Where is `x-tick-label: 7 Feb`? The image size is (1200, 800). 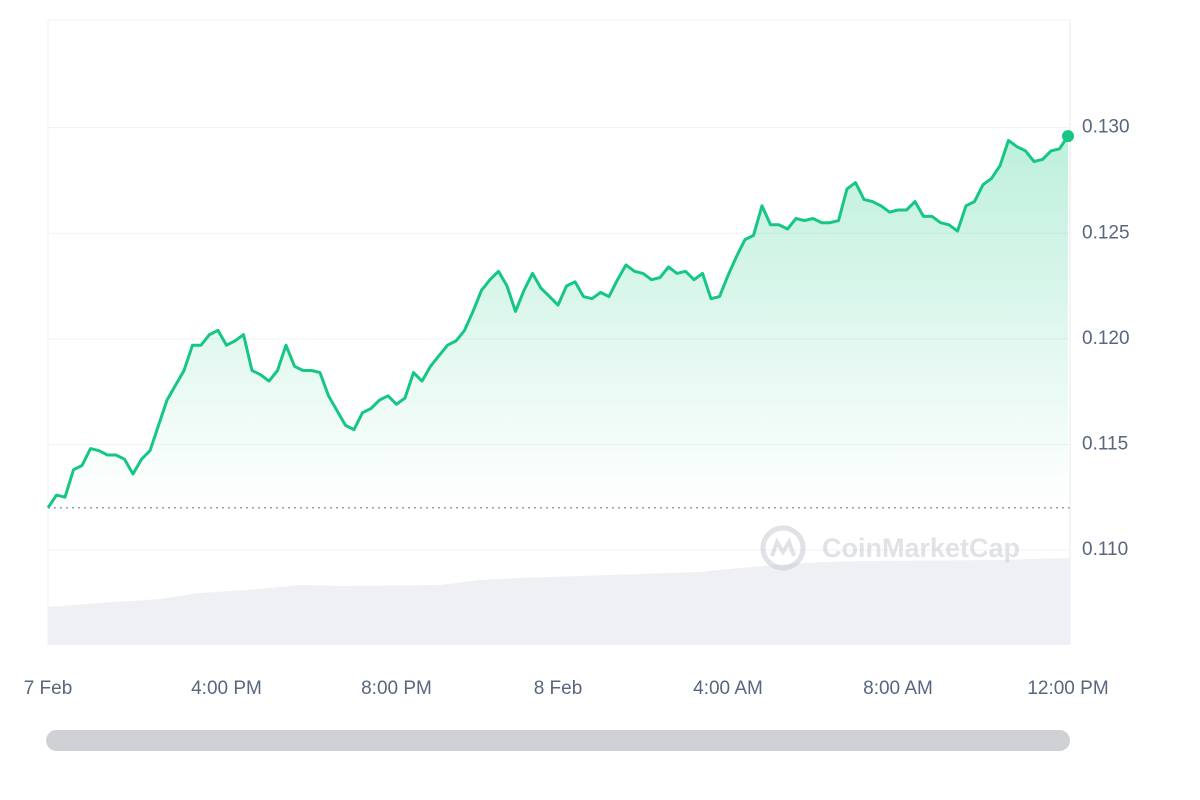
x-tick-label: 7 Feb is located at coordinates (48, 688).